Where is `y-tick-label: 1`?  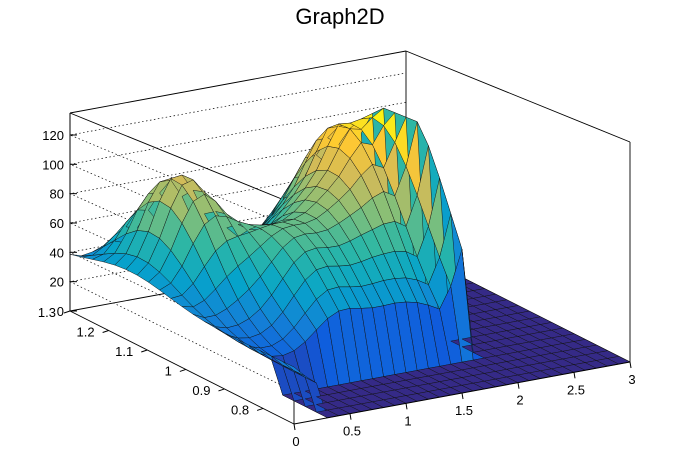
y-tick-label: 1 is located at coordinates (168, 370).